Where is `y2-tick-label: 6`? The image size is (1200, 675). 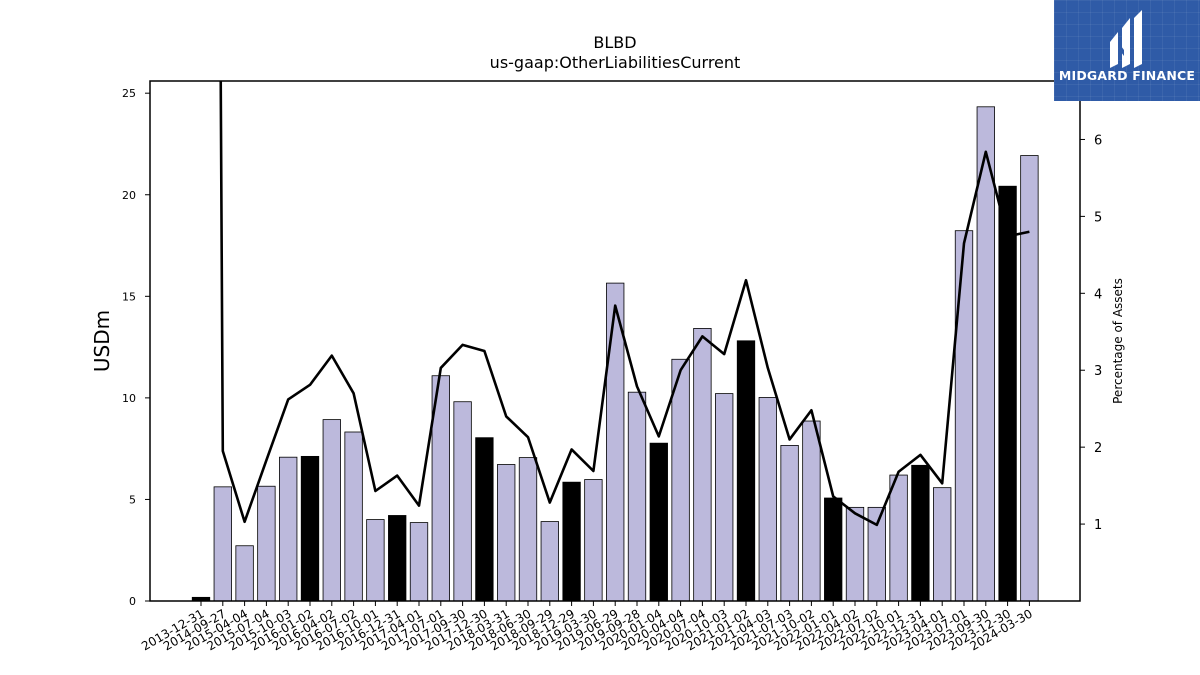
y2-tick-label: 6 is located at coordinates (1098, 140).